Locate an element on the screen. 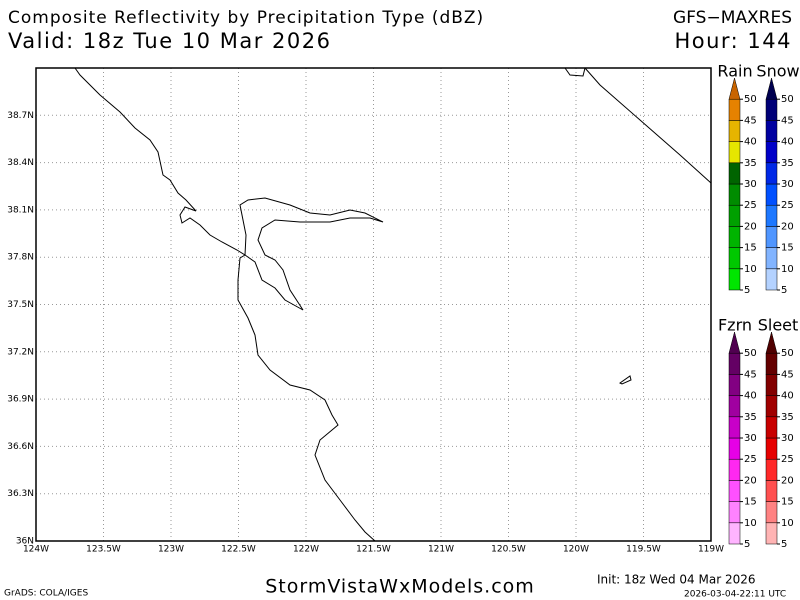  legend-name: Snow is located at coordinates (777, 71).